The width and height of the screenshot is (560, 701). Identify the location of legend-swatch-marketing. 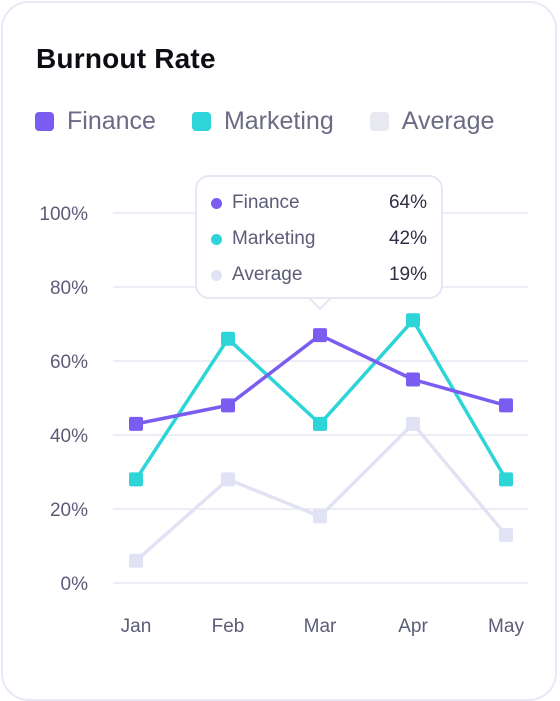
(201, 121).